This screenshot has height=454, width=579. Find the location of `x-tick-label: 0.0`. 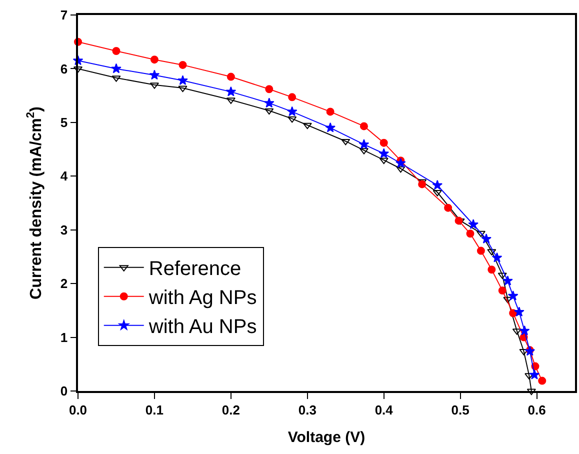

x-tick-label: 0.0 is located at coordinates (78, 410).